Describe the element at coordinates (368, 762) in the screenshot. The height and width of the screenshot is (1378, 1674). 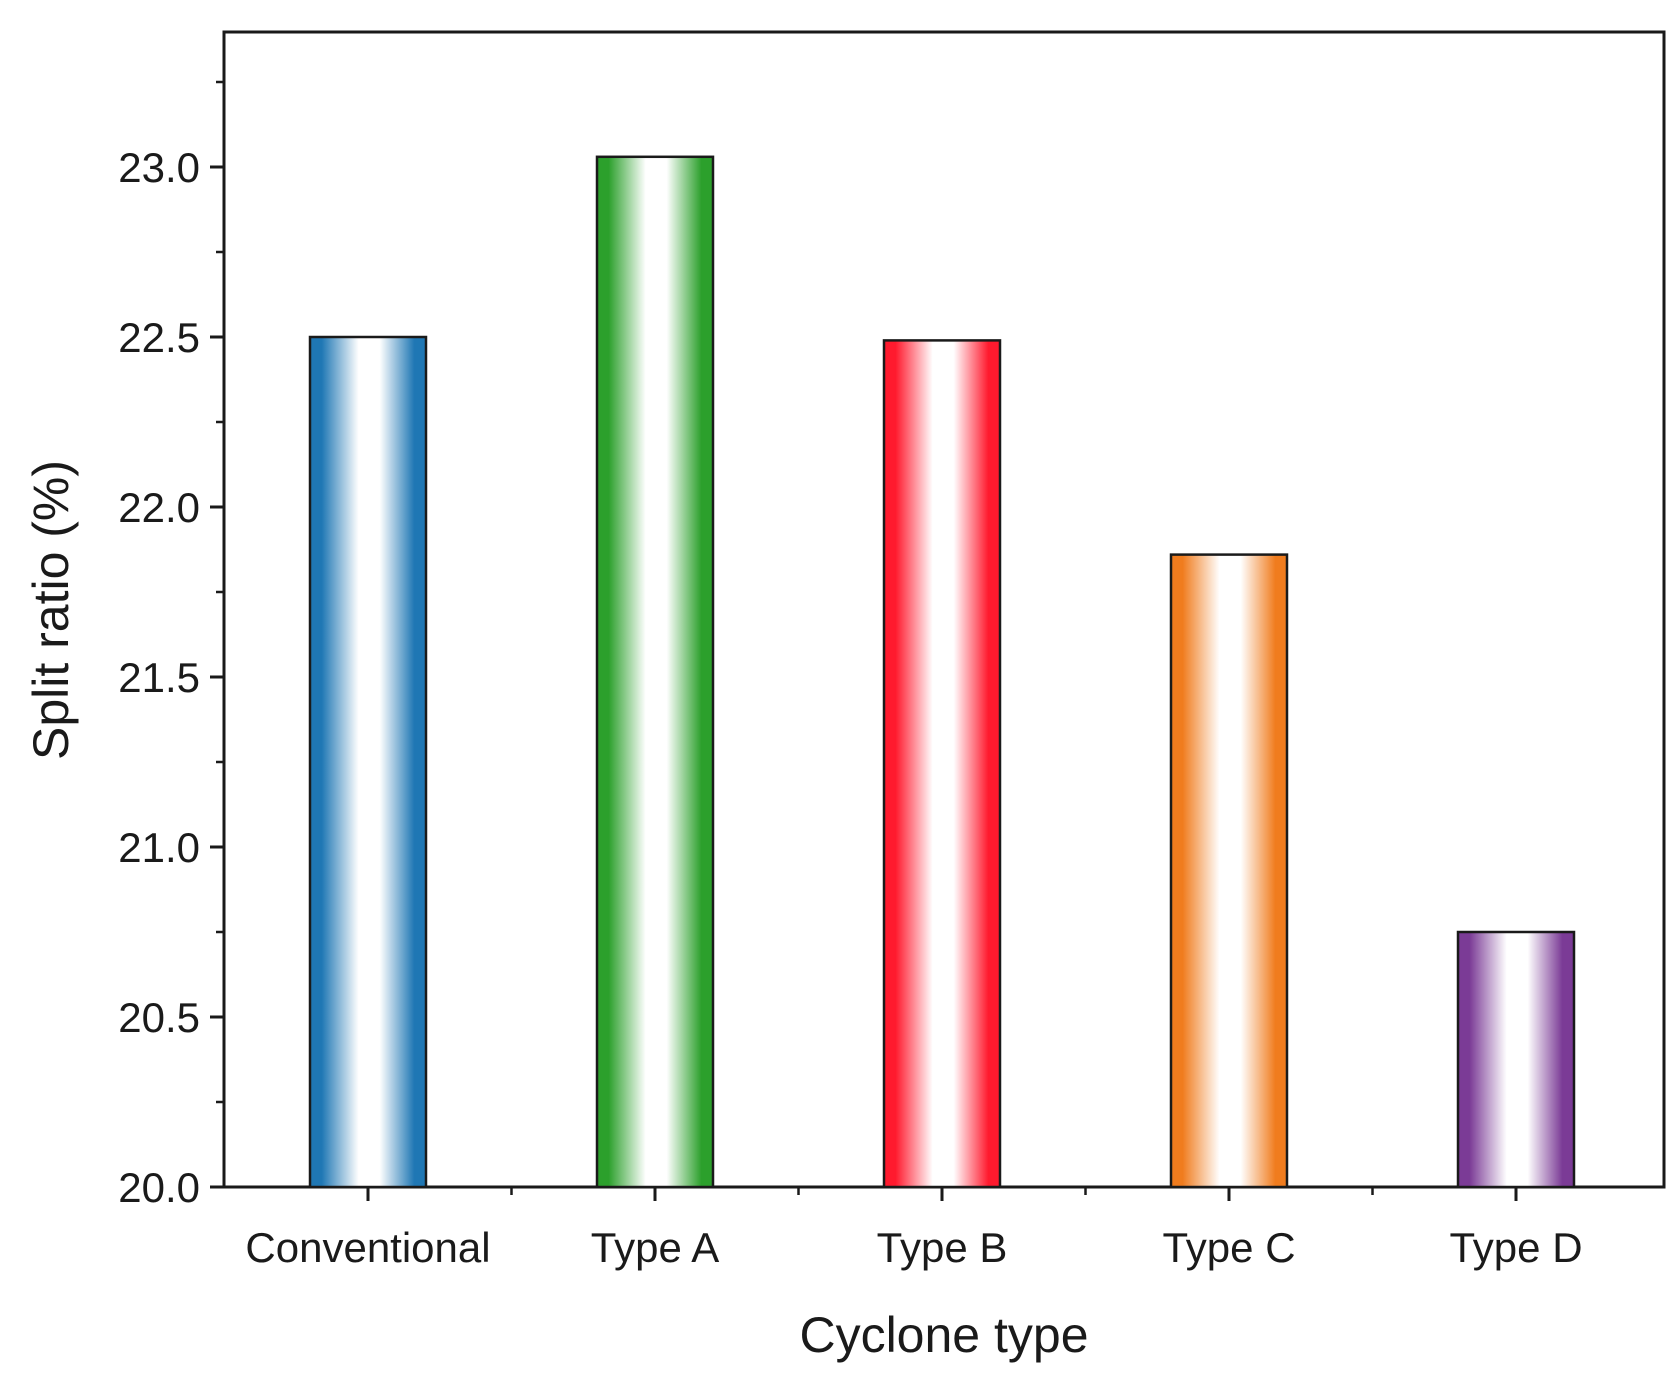
I see `bar-conventional` at that location.